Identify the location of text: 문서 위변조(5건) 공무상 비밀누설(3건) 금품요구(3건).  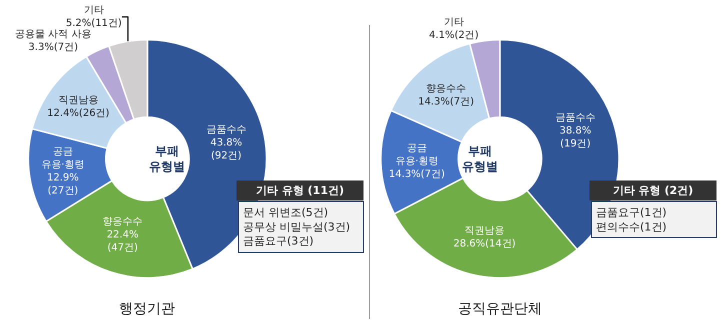
(296, 227).